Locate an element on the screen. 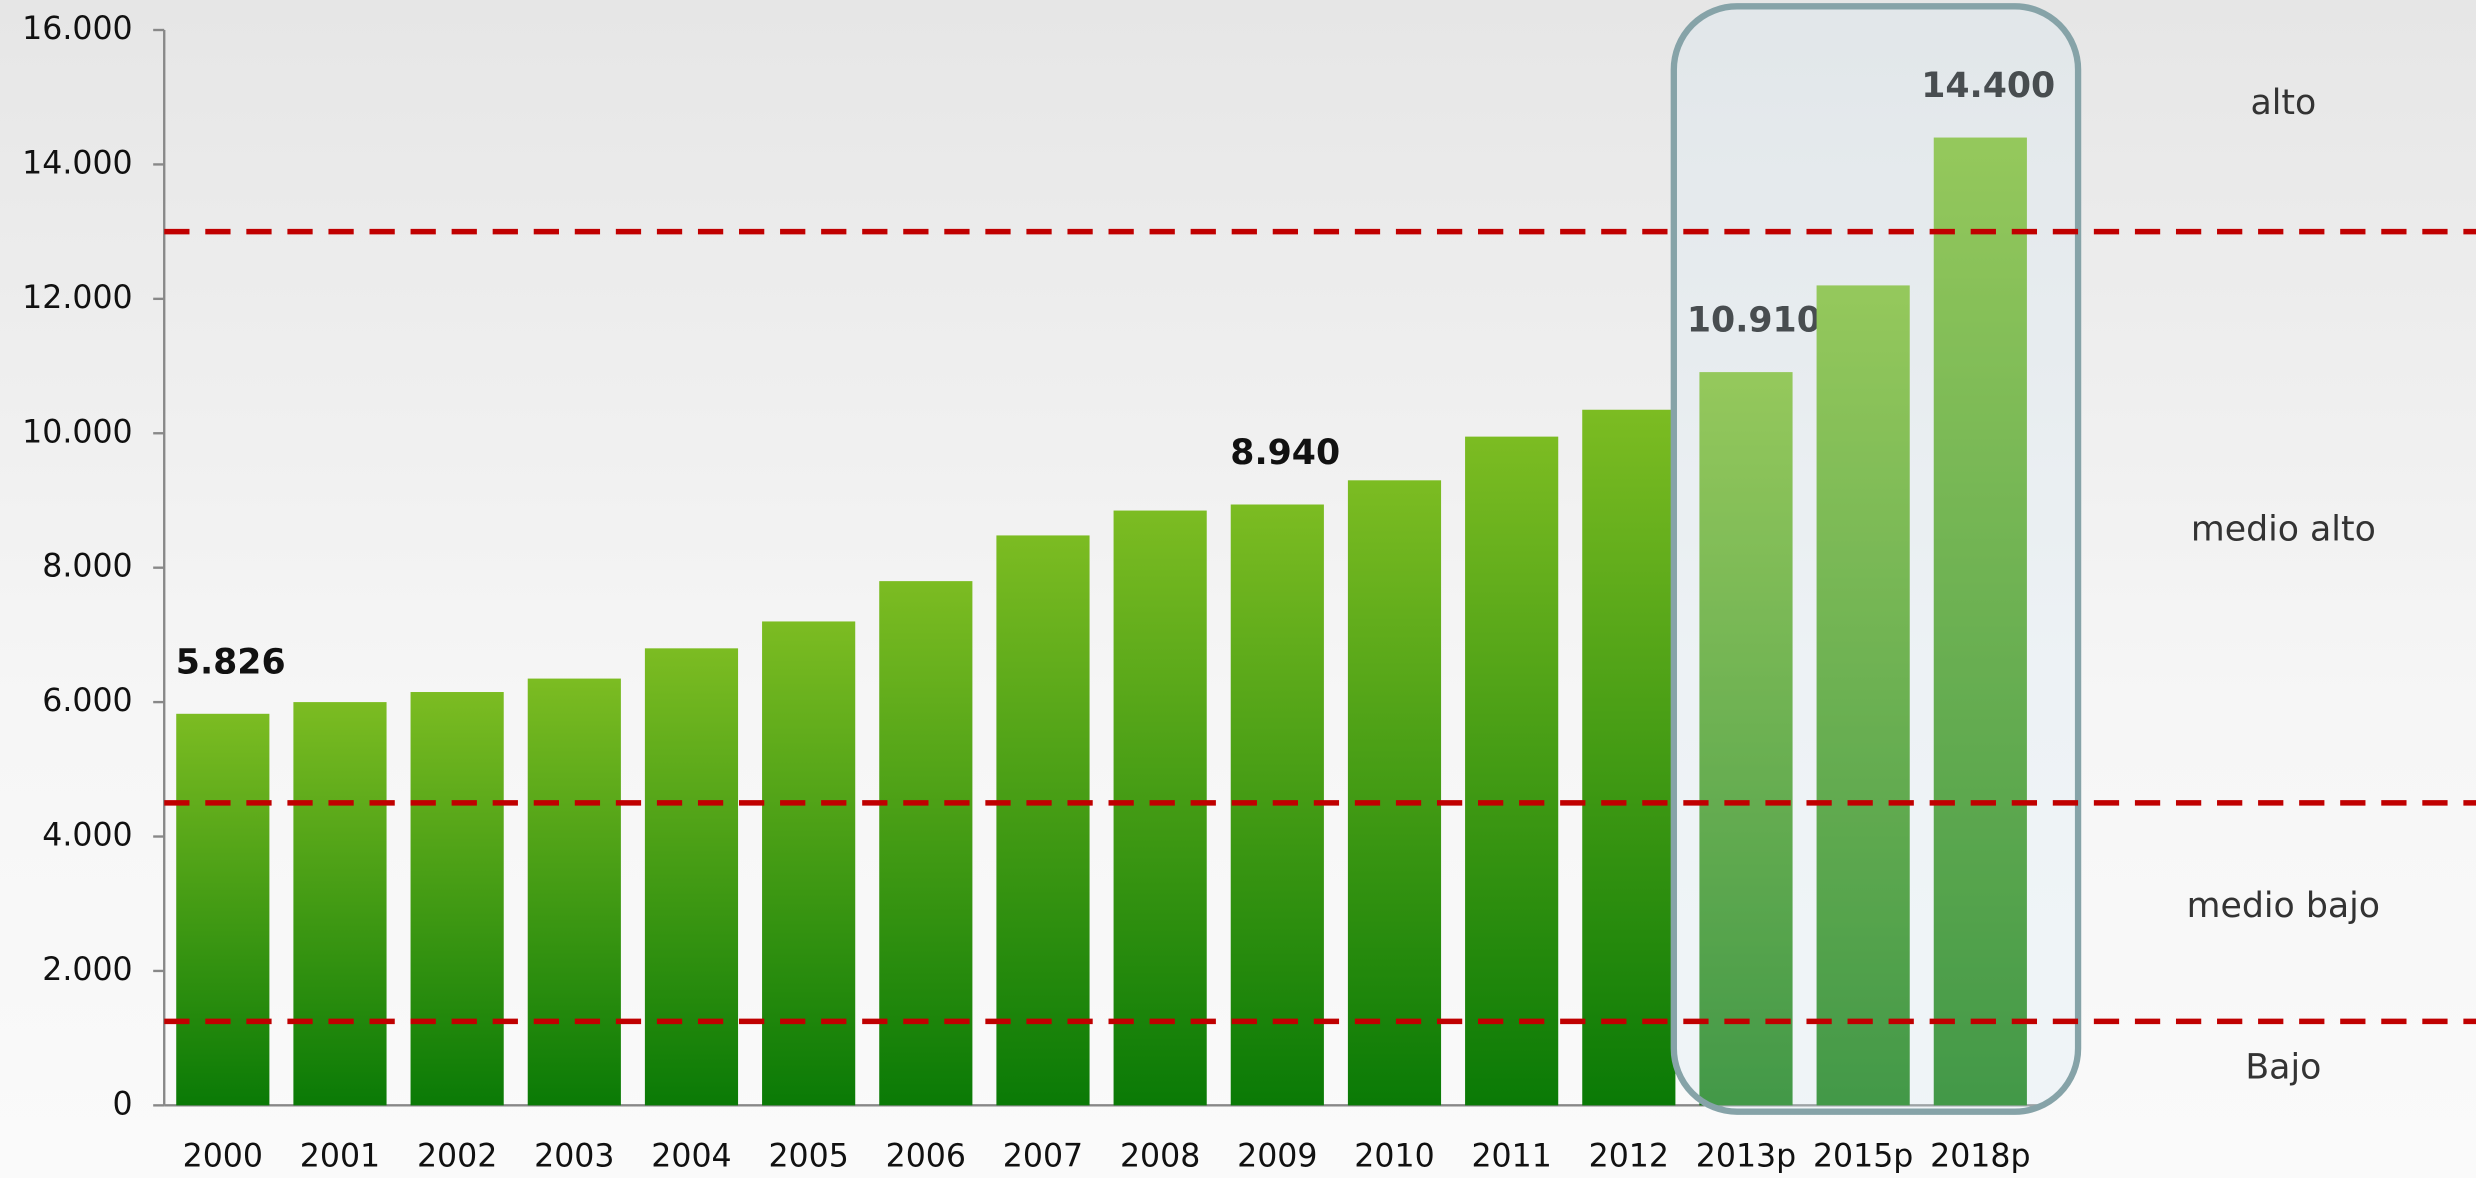 The width and height of the screenshot is (2476, 1178). y-tick-label: 16.000 is located at coordinates (77, 29).